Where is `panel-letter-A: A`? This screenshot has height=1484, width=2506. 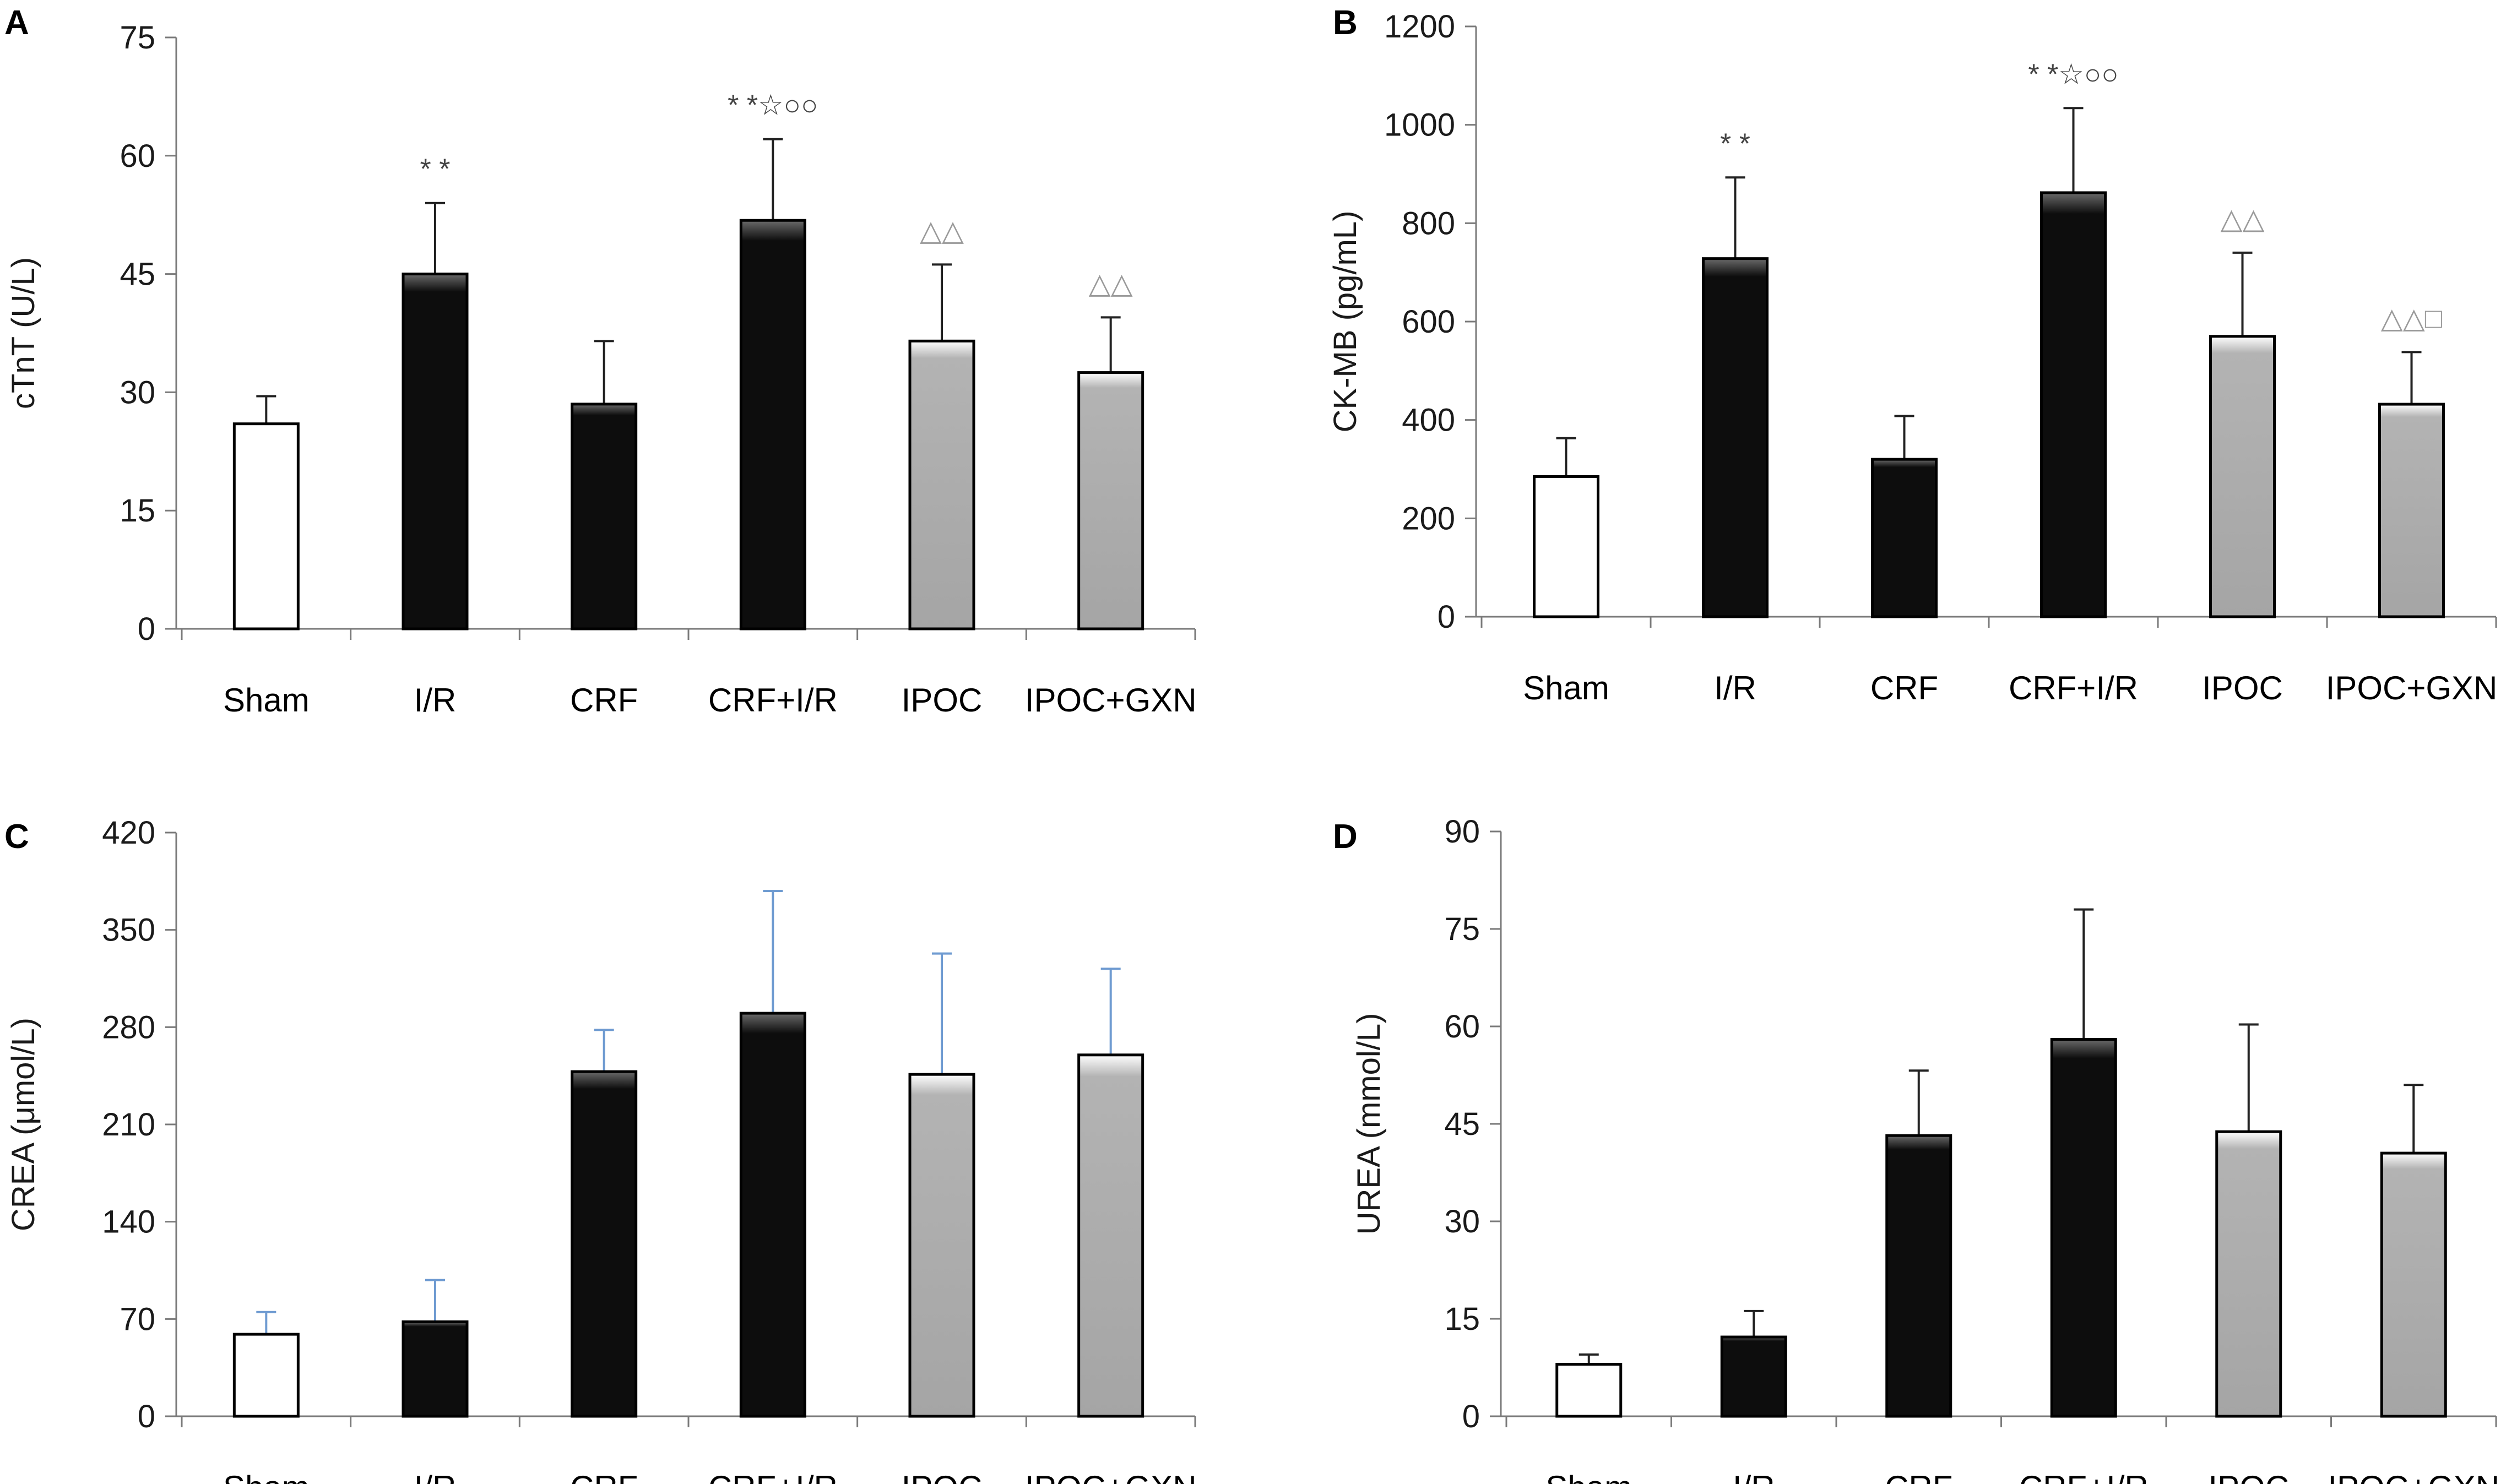 panel-letter-A: A is located at coordinates (16, 23).